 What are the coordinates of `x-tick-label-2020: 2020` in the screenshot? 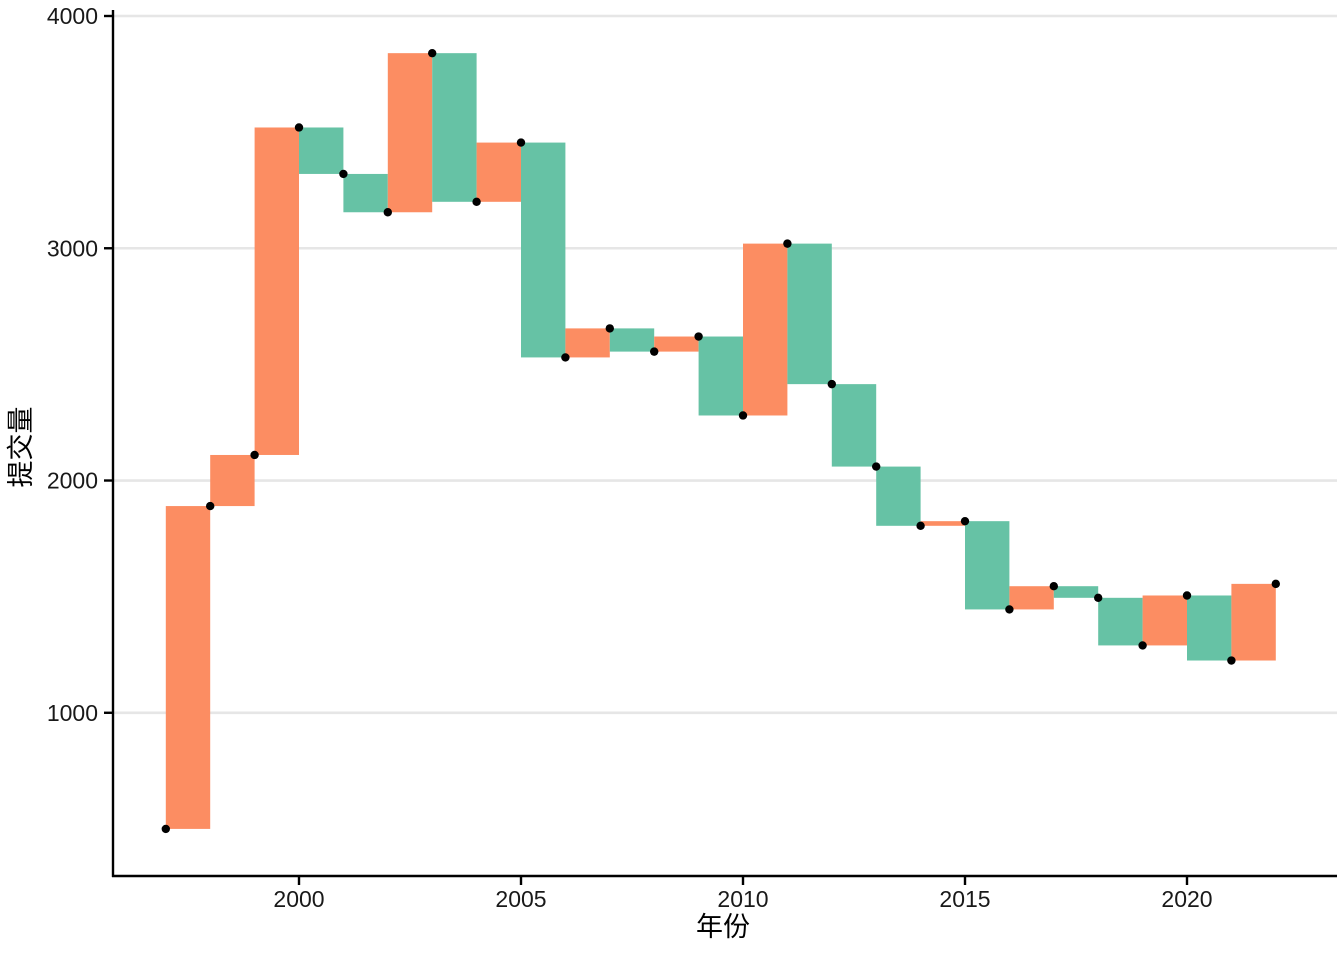 It's located at (1186, 899).